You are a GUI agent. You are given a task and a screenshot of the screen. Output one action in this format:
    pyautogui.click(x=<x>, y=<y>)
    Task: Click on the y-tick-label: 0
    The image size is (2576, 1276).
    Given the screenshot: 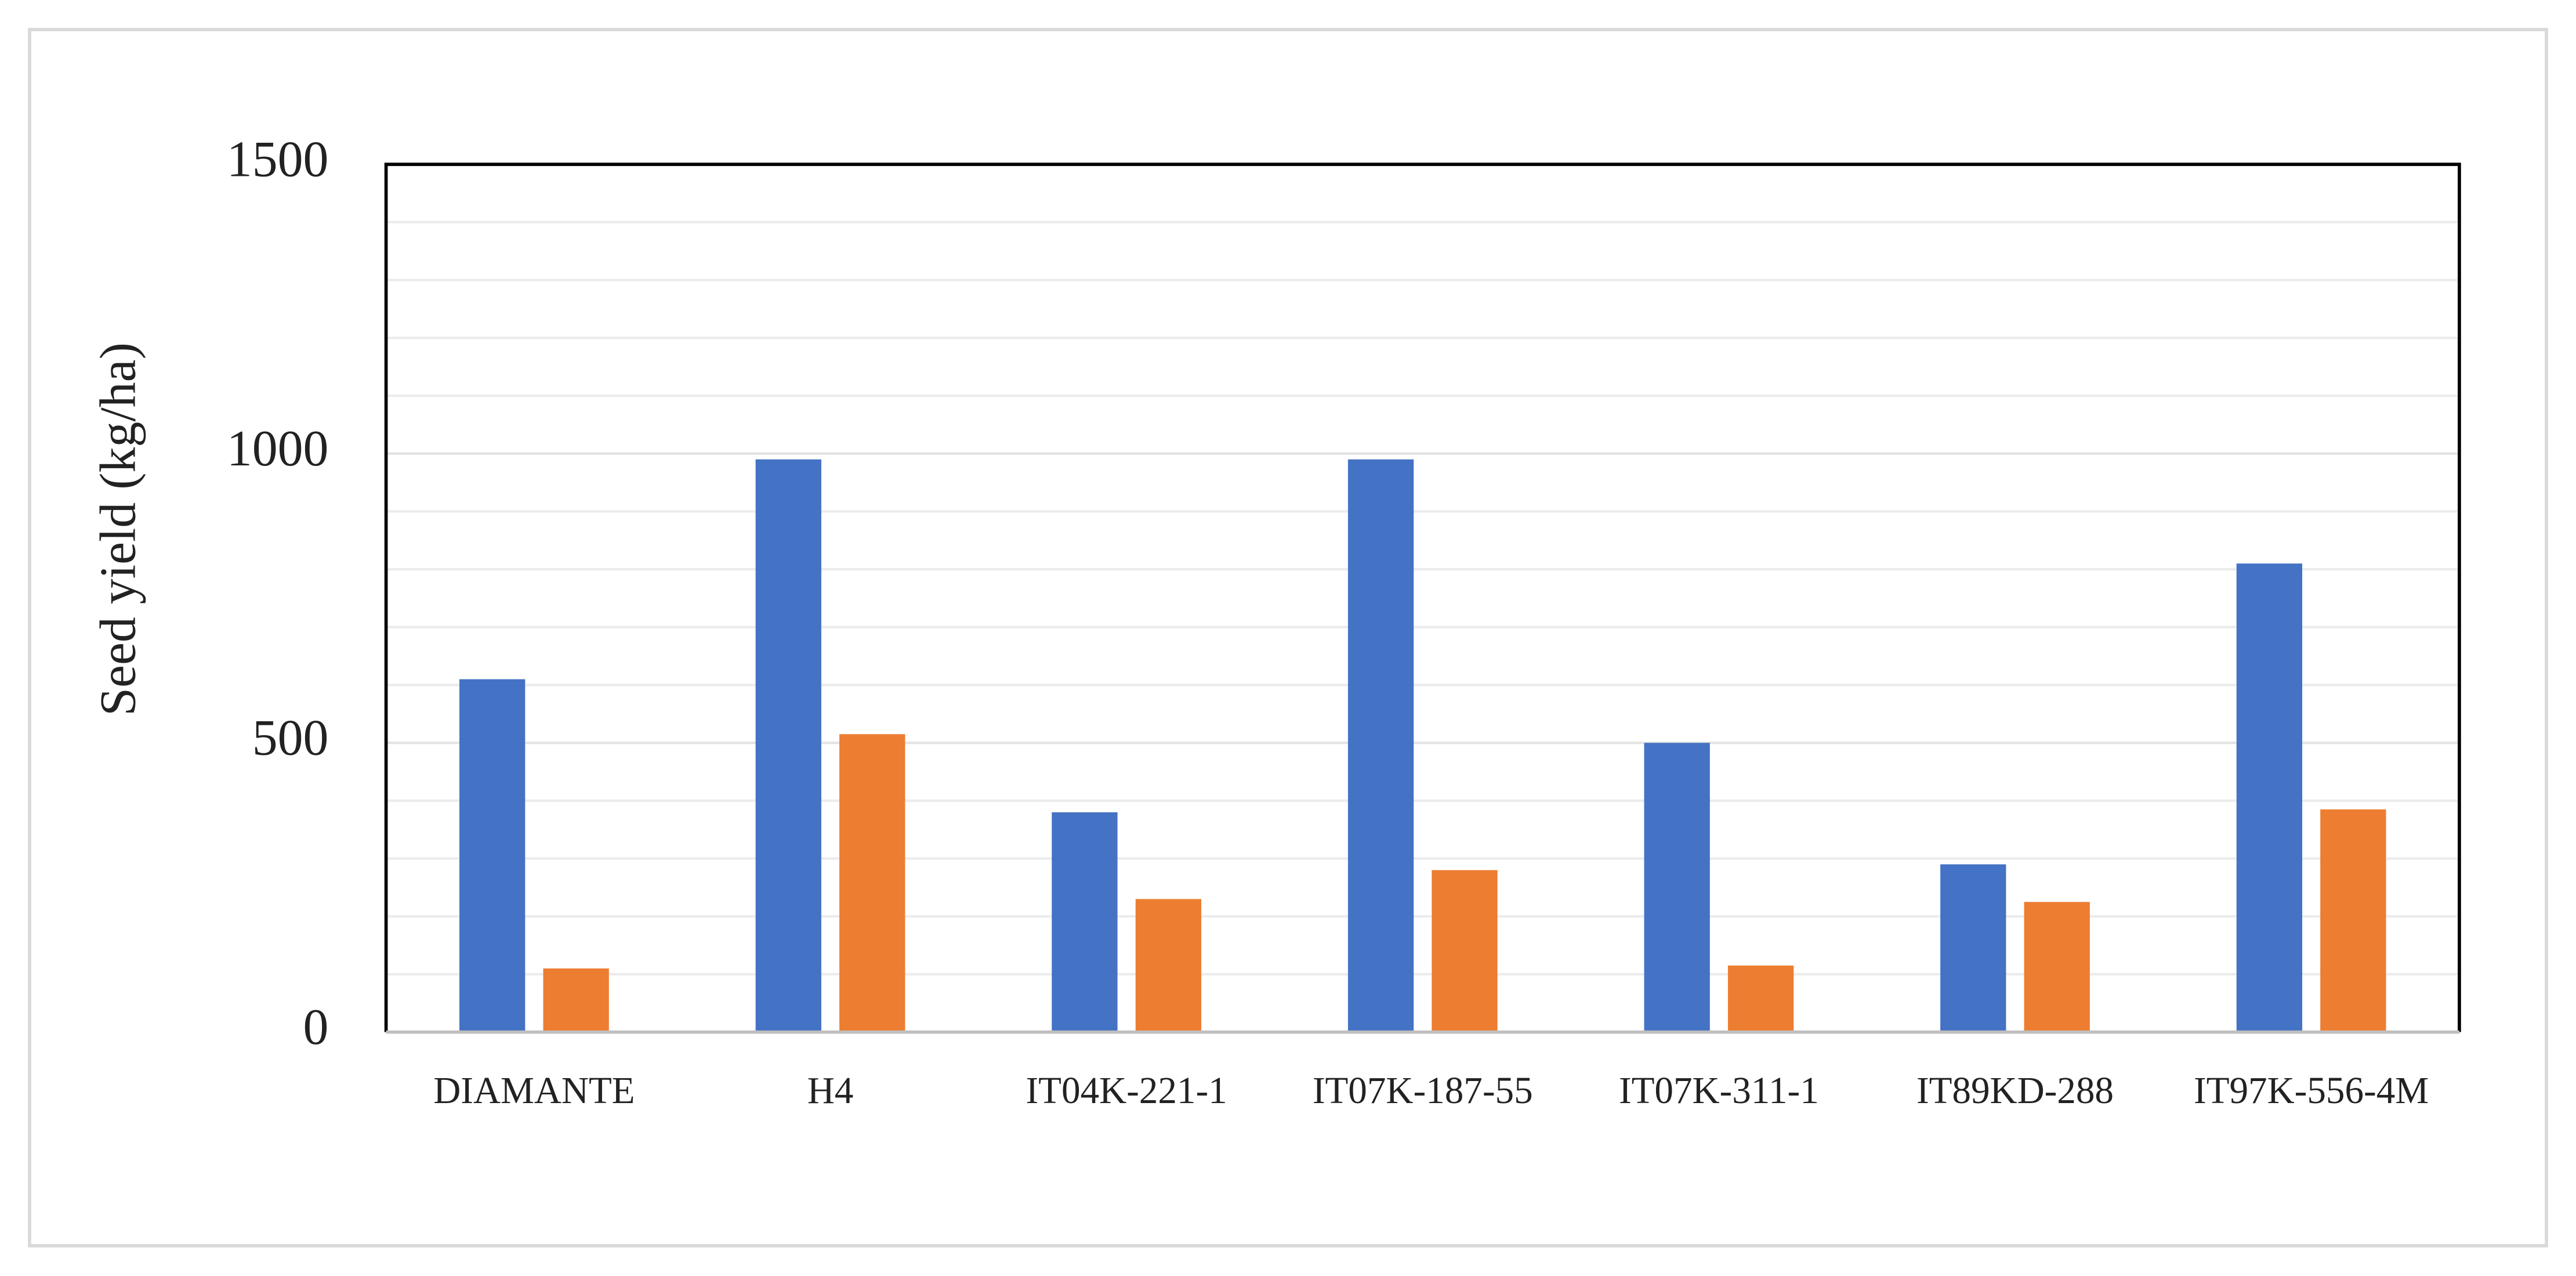 What is the action you would take?
    pyautogui.click(x=316, y=1027)
    